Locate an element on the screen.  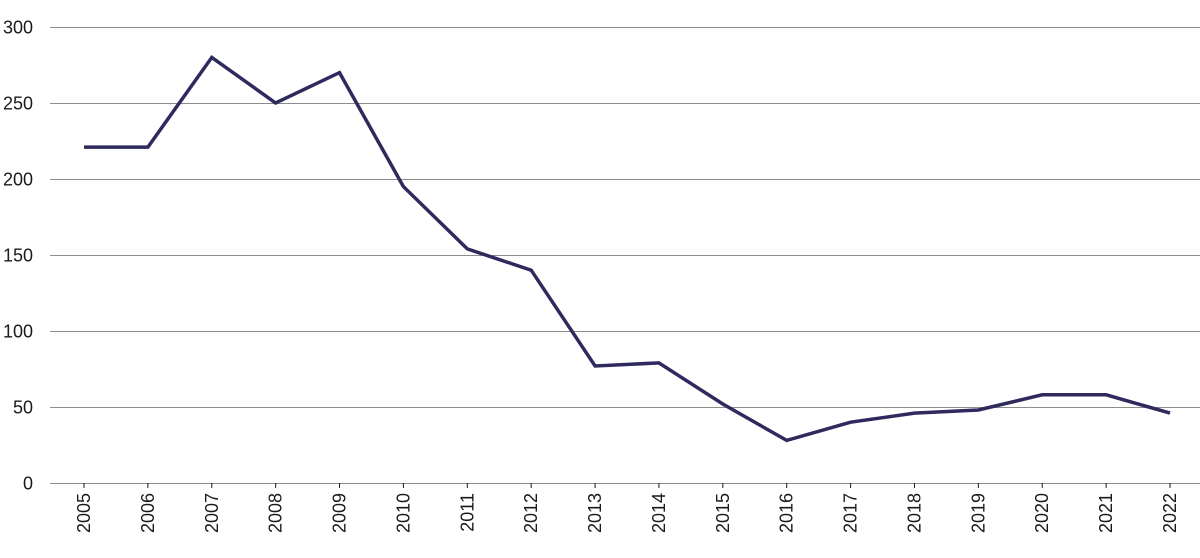
x-tick-label: 2010 is located at coordinates (403, 513).